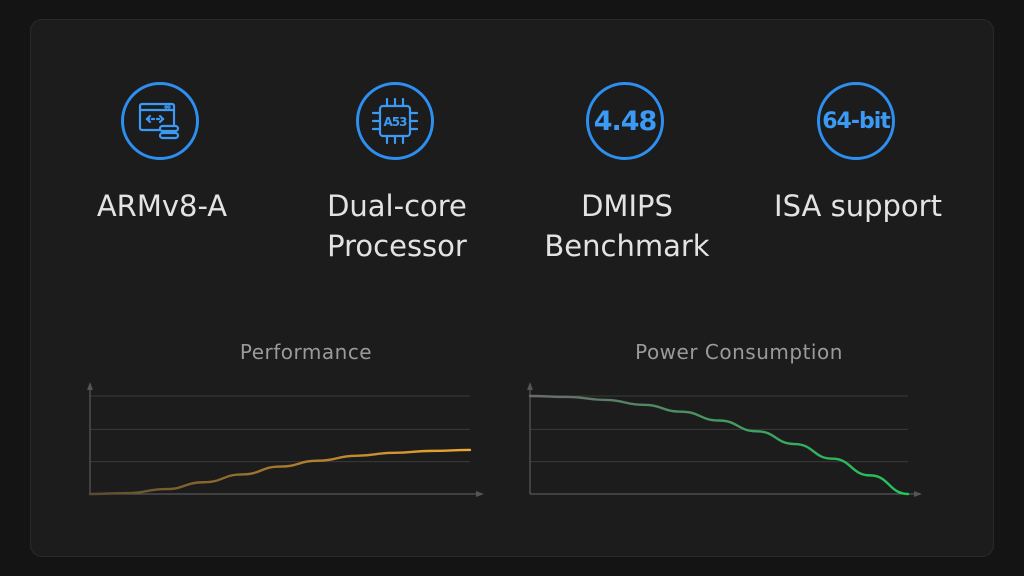 Image resolution: width=1024 pixels, height=576 pixels. I want to click on chip-icon: A53, so click(395, 121).